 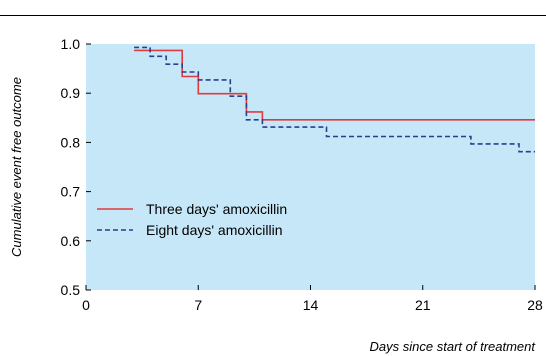 I want to click on legend-label: Three days' amoxicillin, so click(x=216, y=209).